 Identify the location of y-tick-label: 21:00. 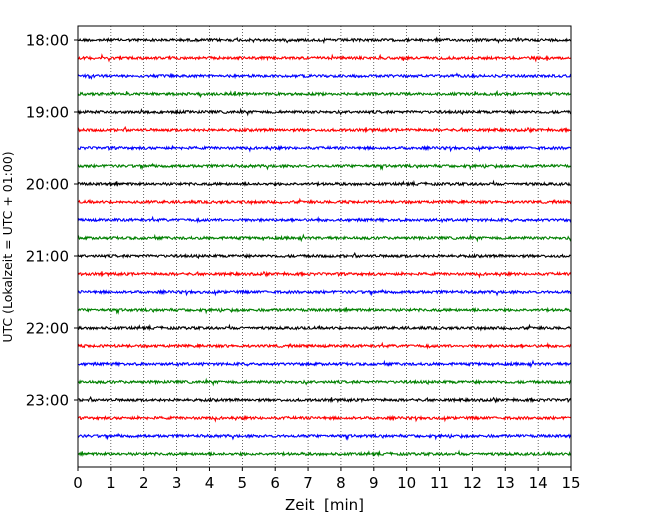
(47, 257).